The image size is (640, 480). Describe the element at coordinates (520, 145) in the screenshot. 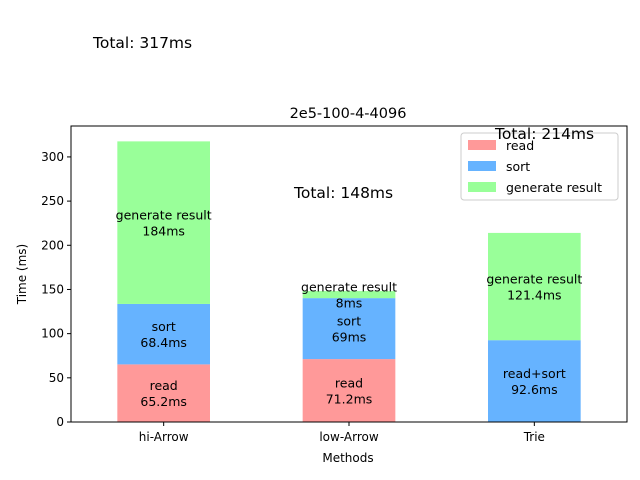

I see `legend-entry: read` at that location.